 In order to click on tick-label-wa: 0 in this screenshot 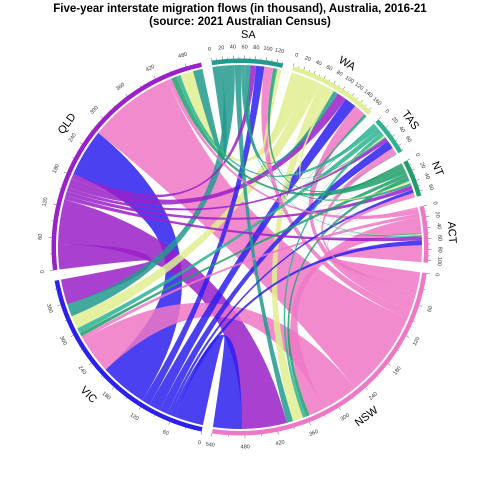, I will do `click(296, 55)`.